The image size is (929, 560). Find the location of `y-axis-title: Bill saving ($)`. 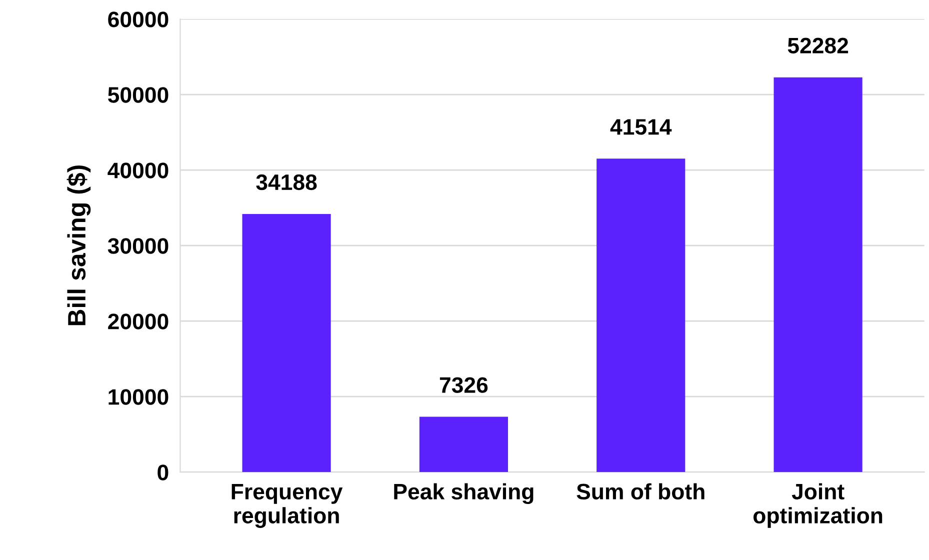

y-axis-title: Bill saving ($) is located at coordinates (78, 246).